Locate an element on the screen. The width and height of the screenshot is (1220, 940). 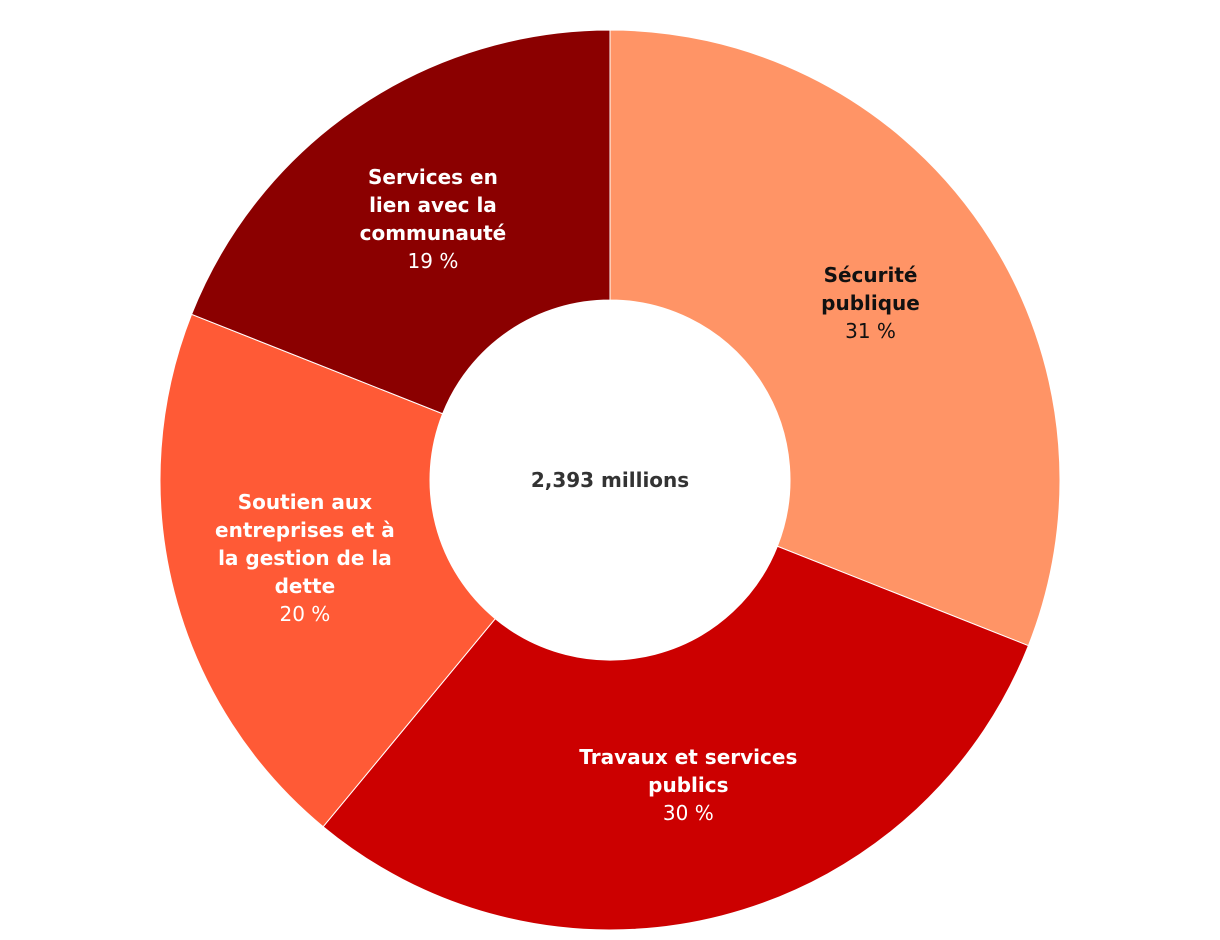
value-label: 31 % is located at coordinates (870, 330).